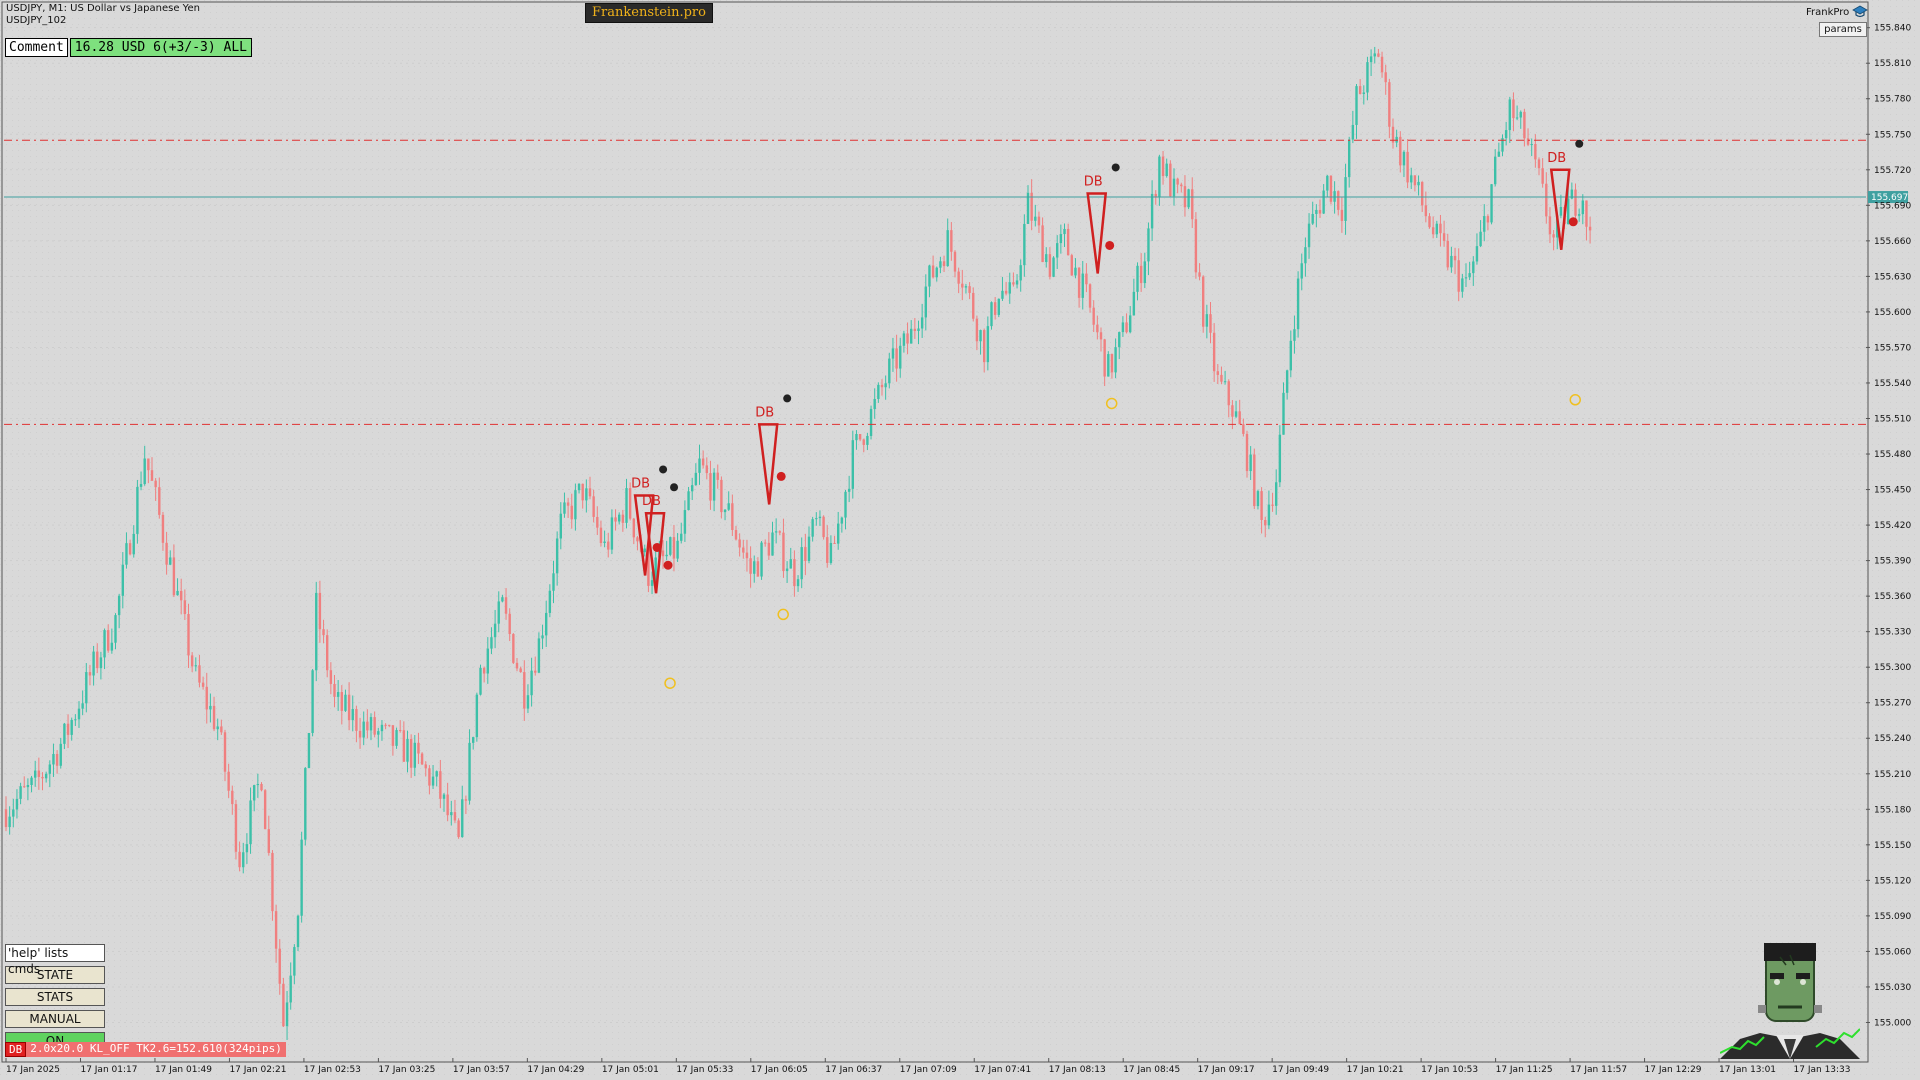 The image size is (1920, 1080). Describe the element at coordinates (1300, 1070) in the screenshot. I see `x-tick-label: 17 Jan 09:49` at that location.